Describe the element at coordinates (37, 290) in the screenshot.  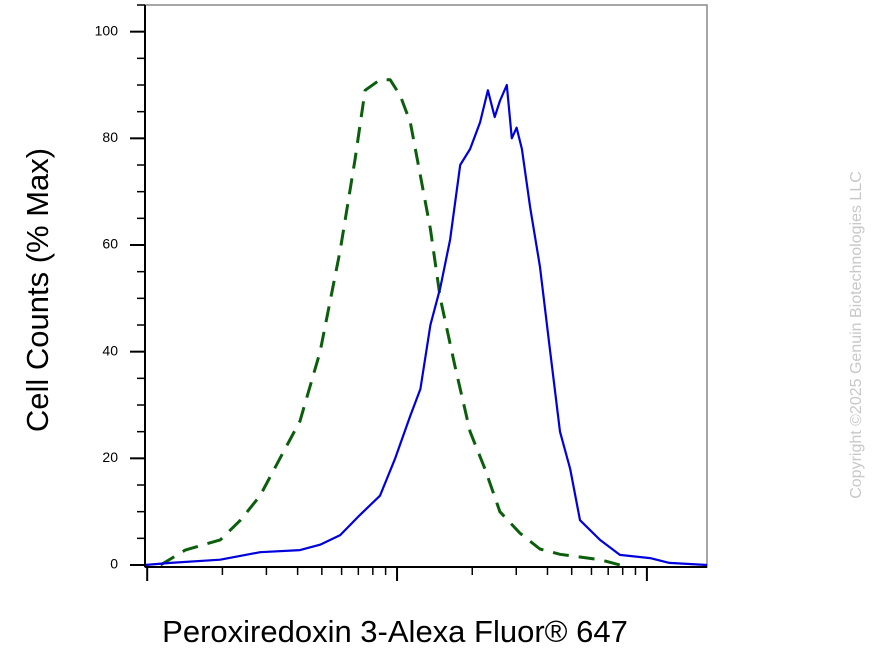
I see `y-axis-label: Cell Counts (% Max)` at that location.